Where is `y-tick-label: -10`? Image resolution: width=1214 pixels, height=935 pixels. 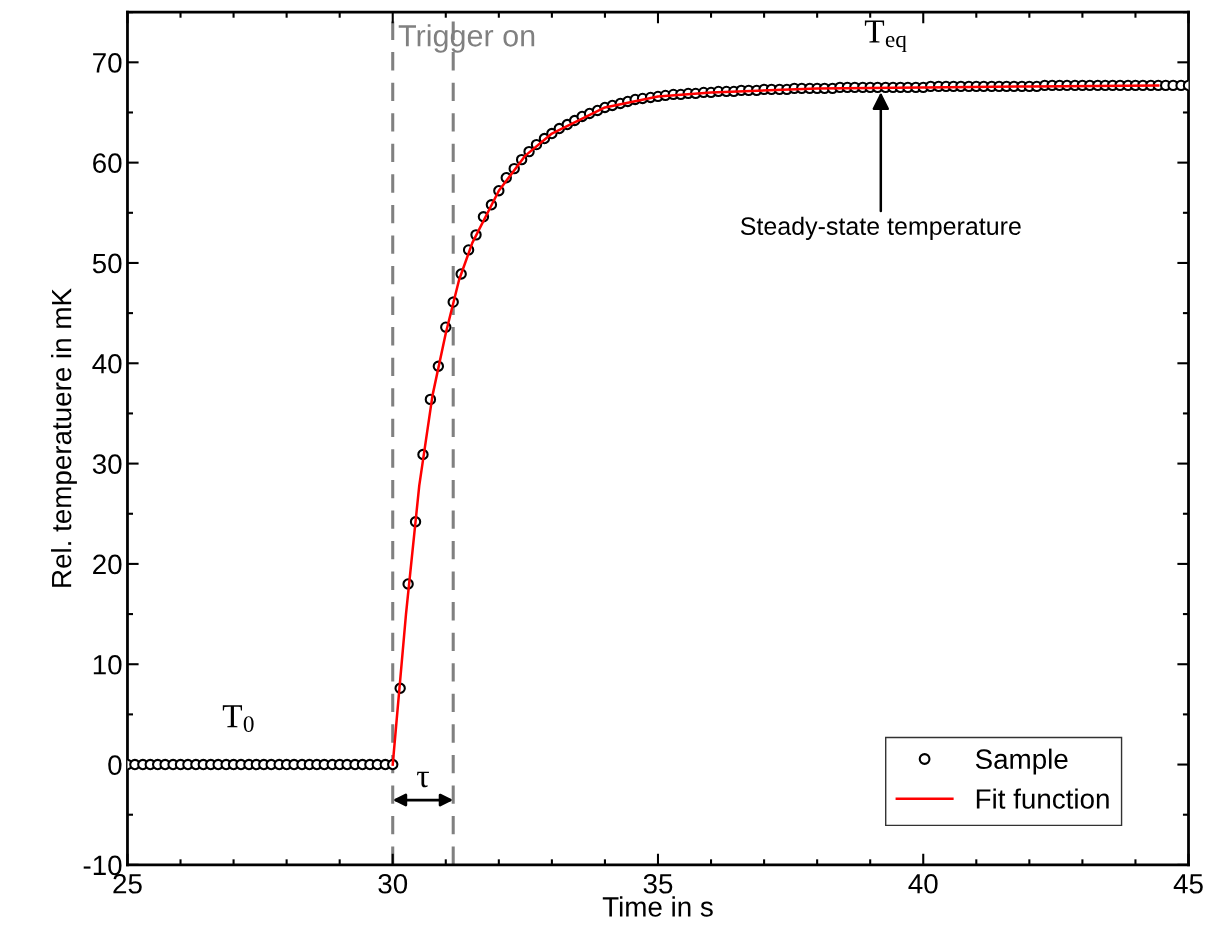 y-tick-label: -10 is located at coordinates (102, 865).